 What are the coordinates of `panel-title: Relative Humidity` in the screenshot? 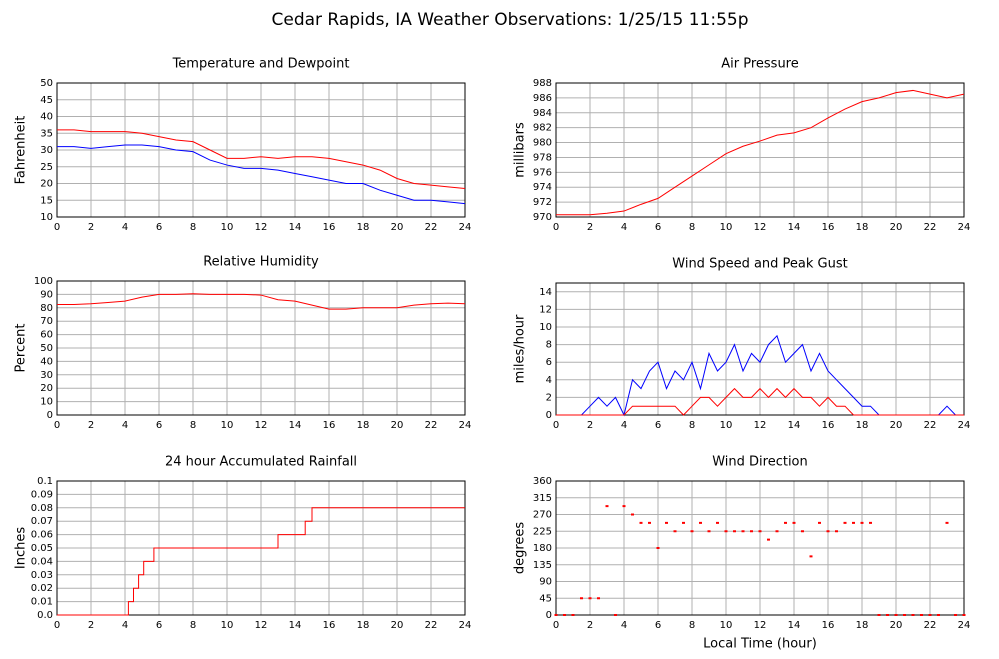 It's located at (261, 262).